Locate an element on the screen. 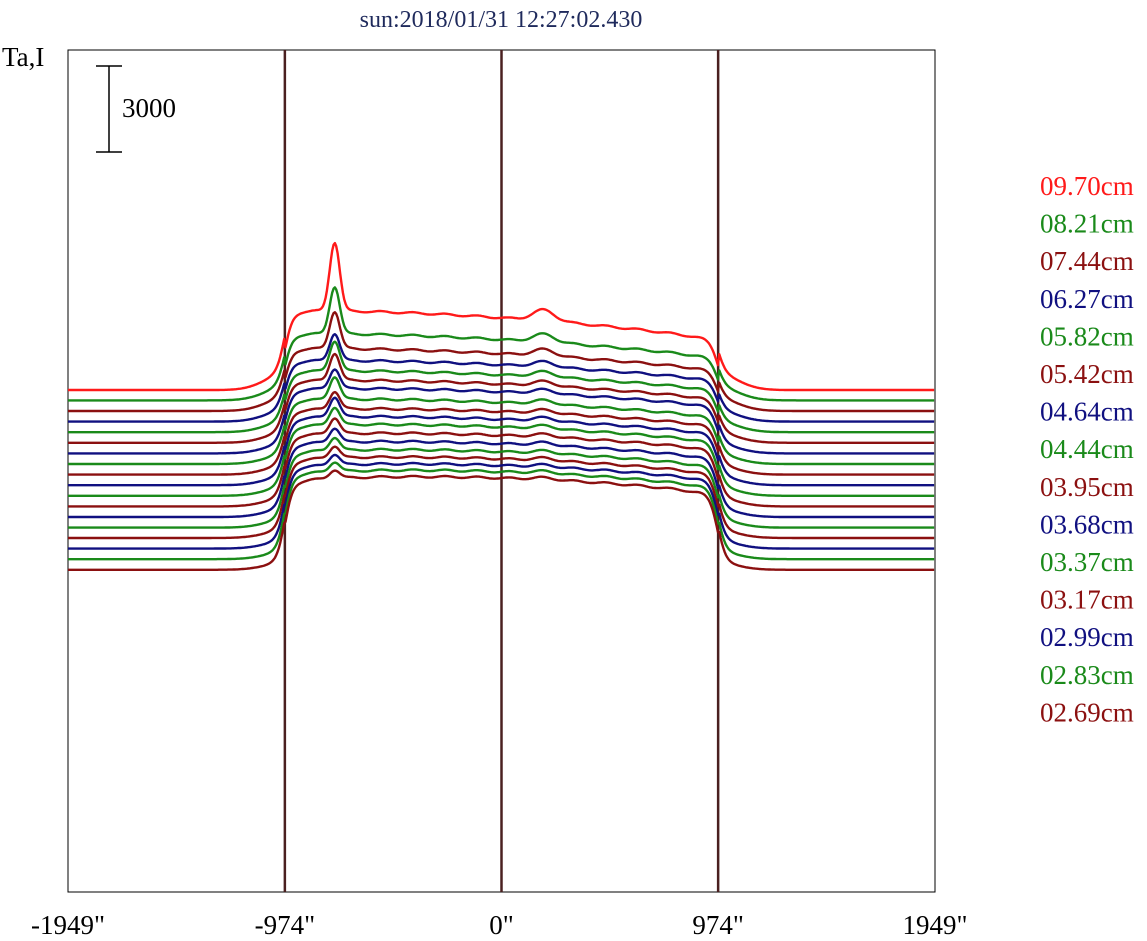  legend-entry: 03.37cm is located at coordinates (1087, 562).